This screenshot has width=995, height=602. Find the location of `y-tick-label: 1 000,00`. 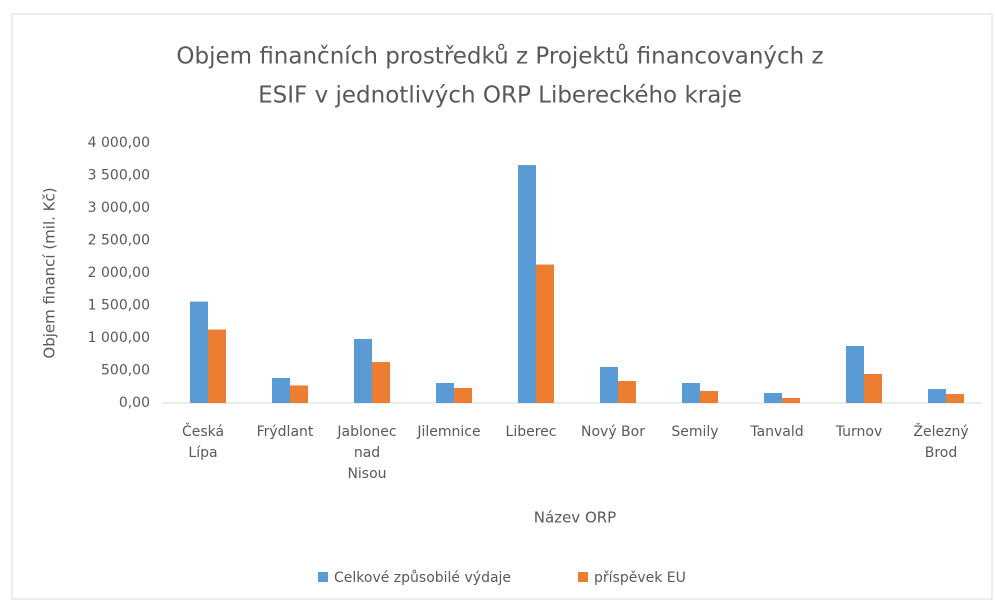

y-tick-label: 1 000,00 is located at coordinates (119, 338).